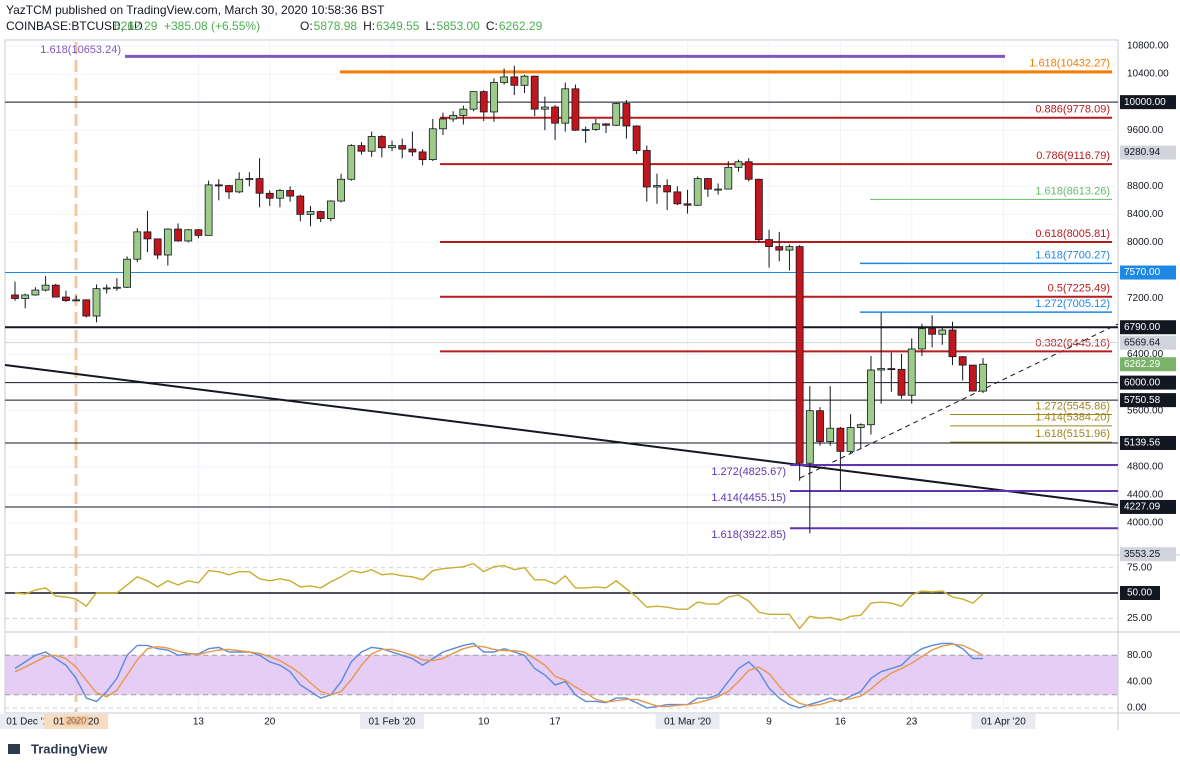 This screenshot has width=1180, height=773. I want to click on fib-label: 0.5(7225.49), so click(1079, 289).